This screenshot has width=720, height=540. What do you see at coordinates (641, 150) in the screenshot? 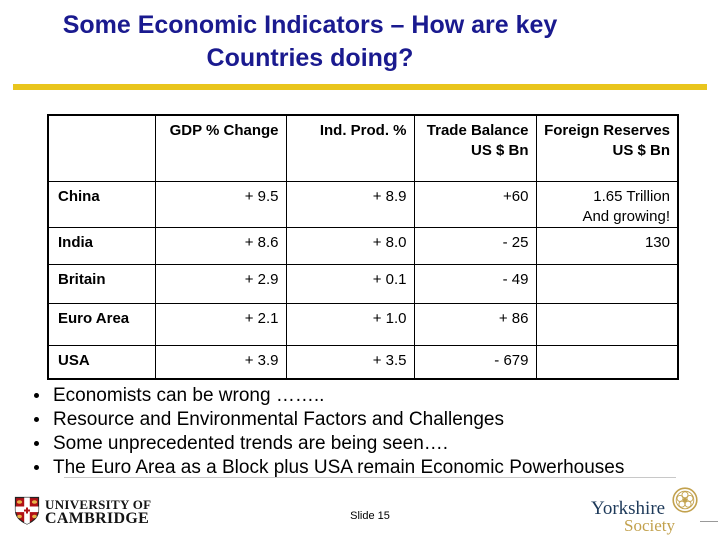
I see `header-foreign-reserves-unit: US $ Bn` at bounding box center [641, 150].